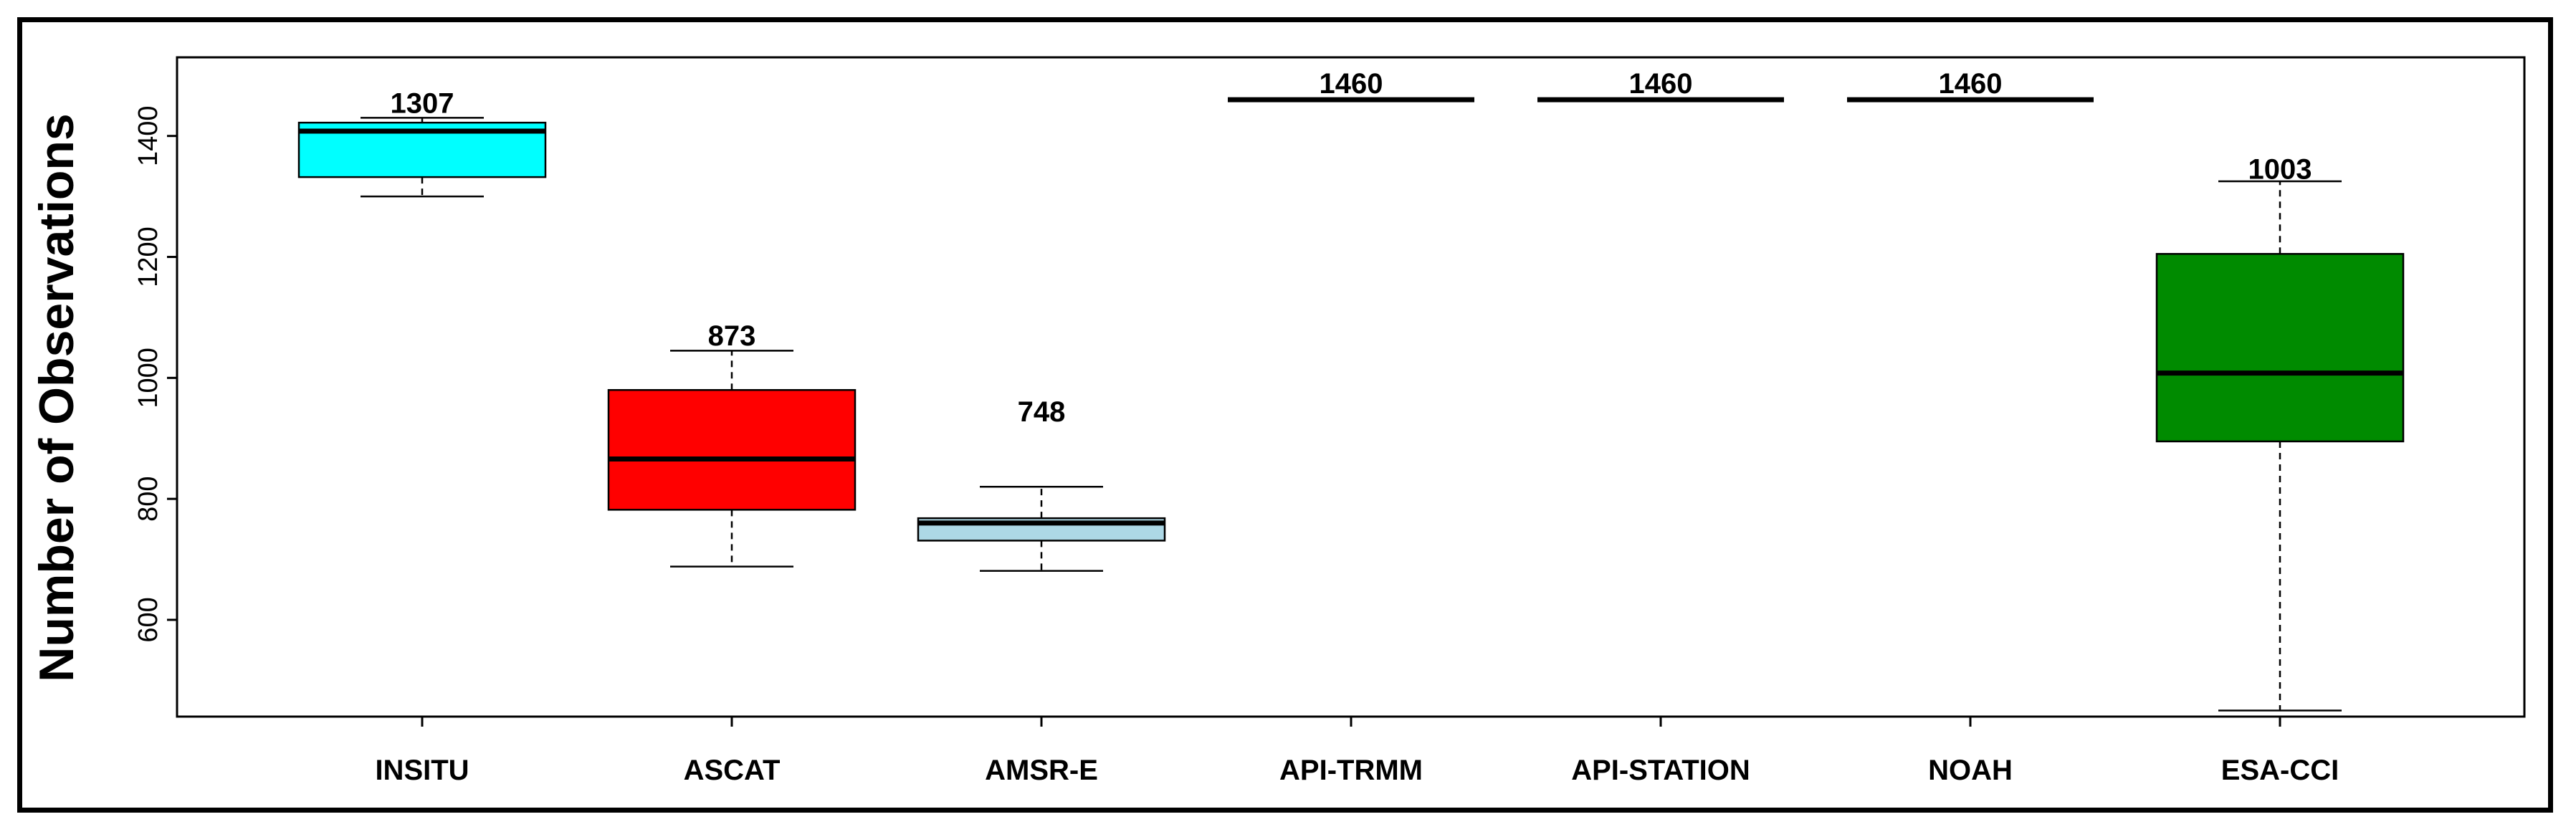 This screenshot has width=2576, height=837. Describe the element at coordinates (148, 135) in the screenshot. I see `y-tick-label: 1400` at that location.